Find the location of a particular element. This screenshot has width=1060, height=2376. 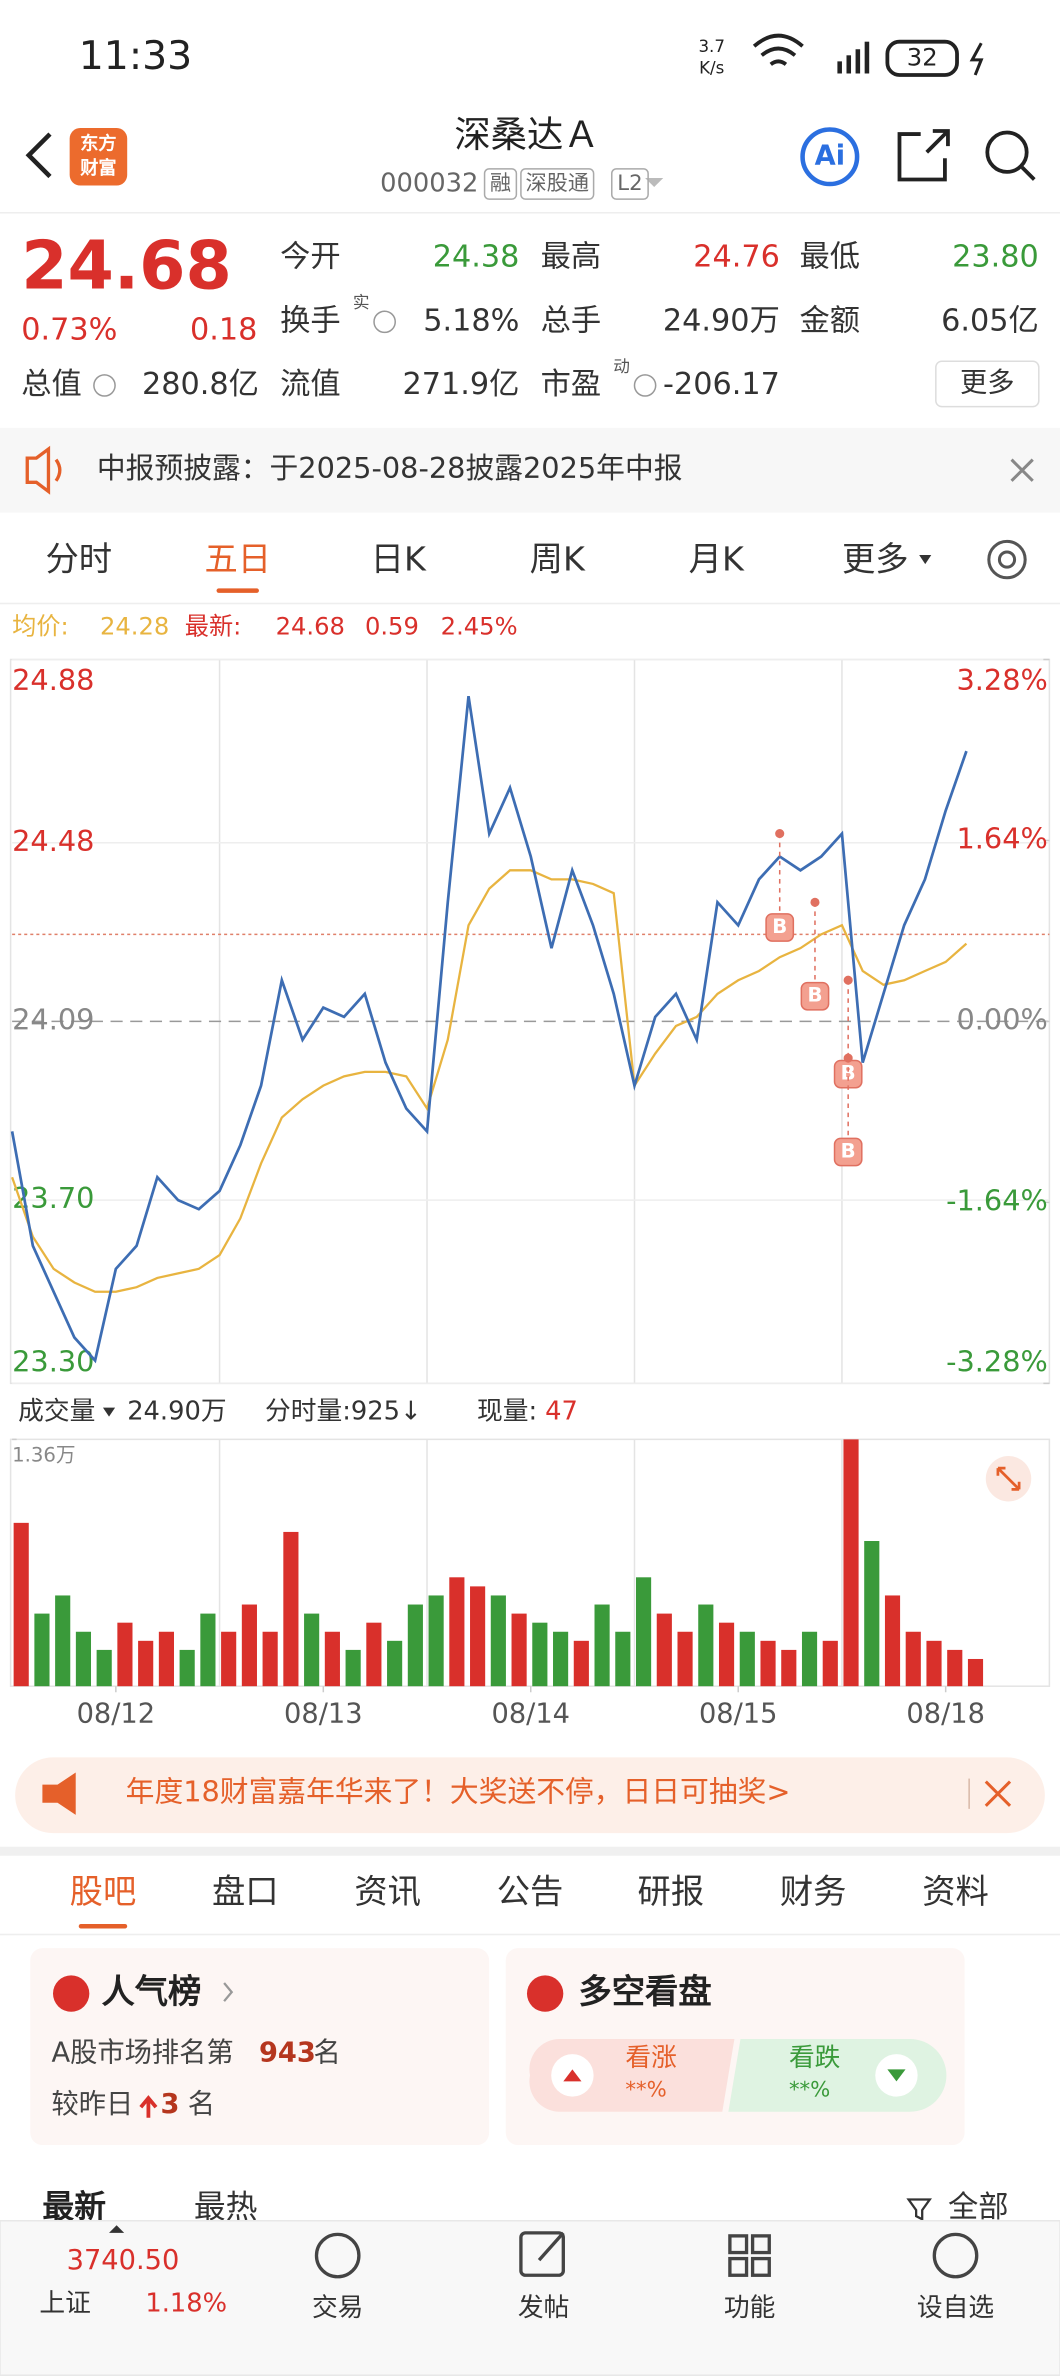

more-button is located at coordinates (987, 384).